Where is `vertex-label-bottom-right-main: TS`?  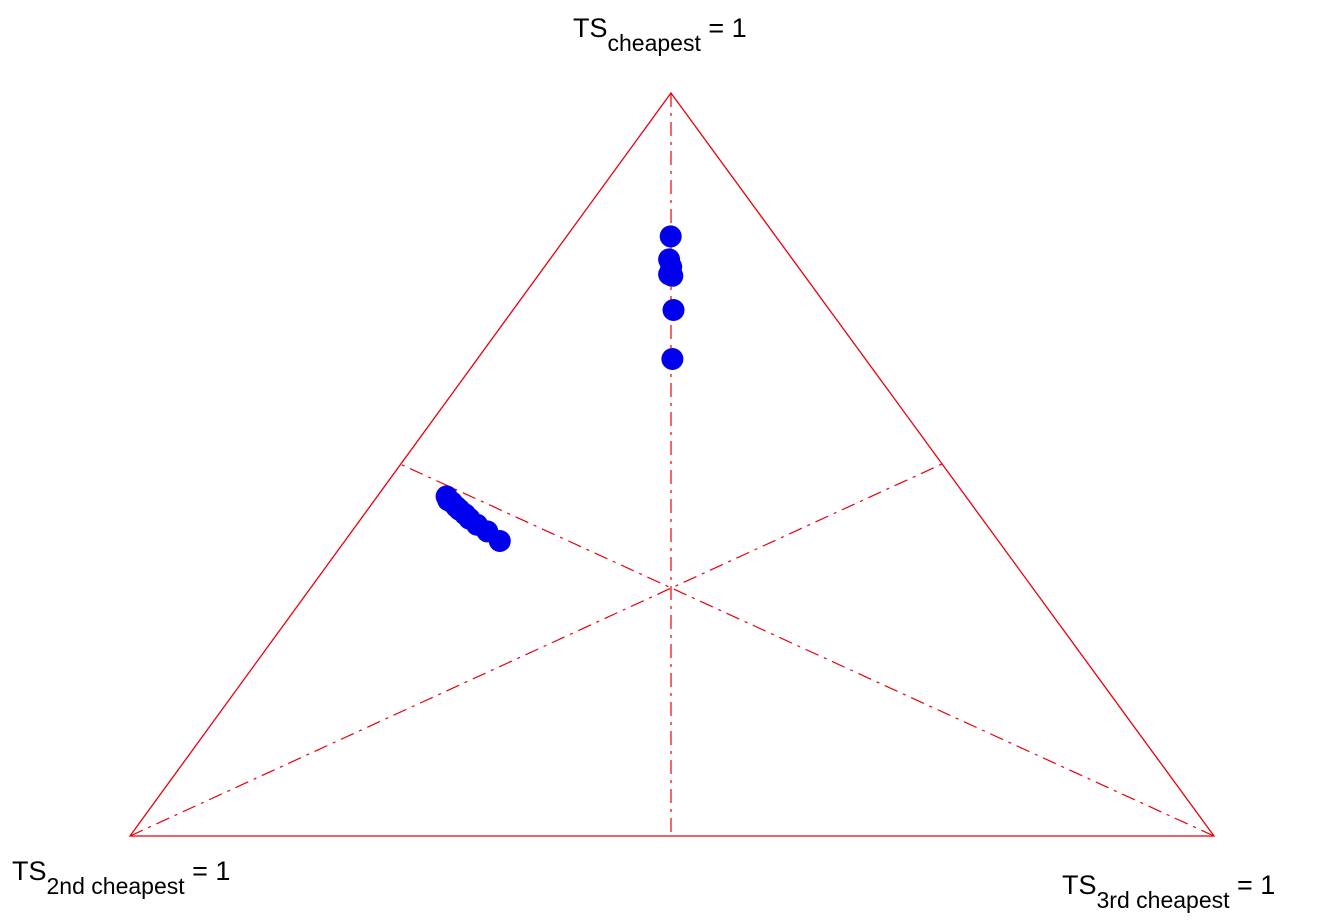
vertex-label-bottom-right-main: TS is located at coordinates (1079, 885).